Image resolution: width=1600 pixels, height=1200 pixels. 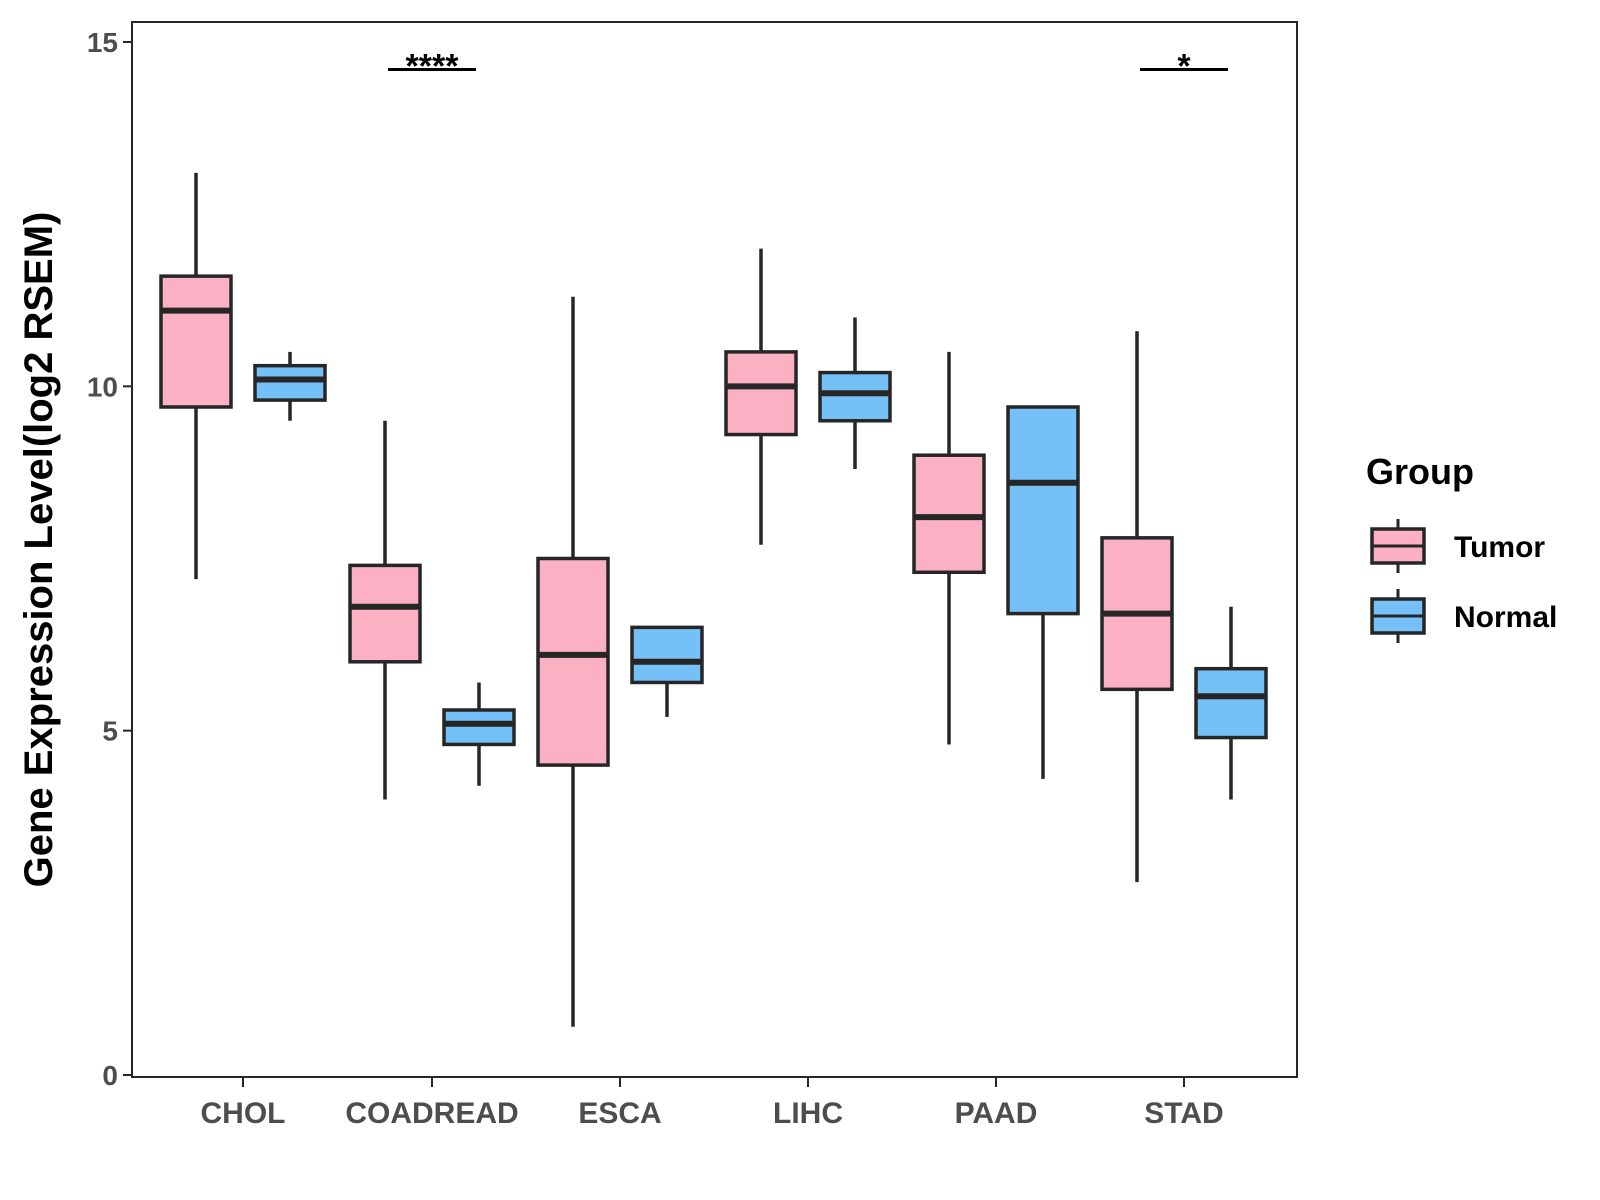 I want to click on box-normal-stad, so click(x=1231, y=703).